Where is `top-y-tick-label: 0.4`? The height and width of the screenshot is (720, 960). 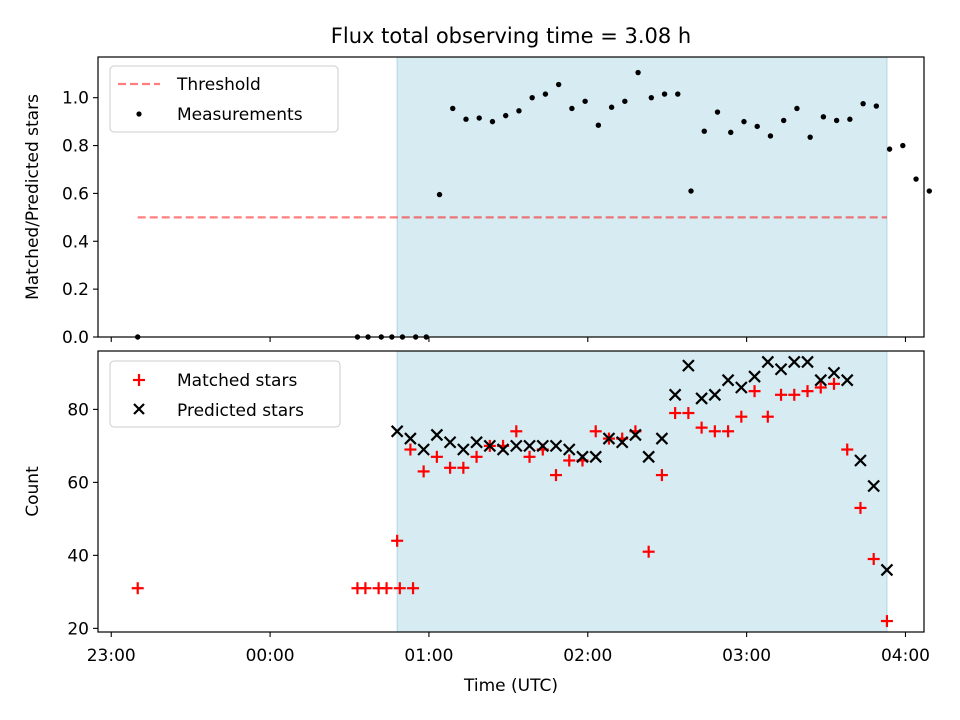 top-y-tick-label: 0.4 is located at coordinates (75, 242).